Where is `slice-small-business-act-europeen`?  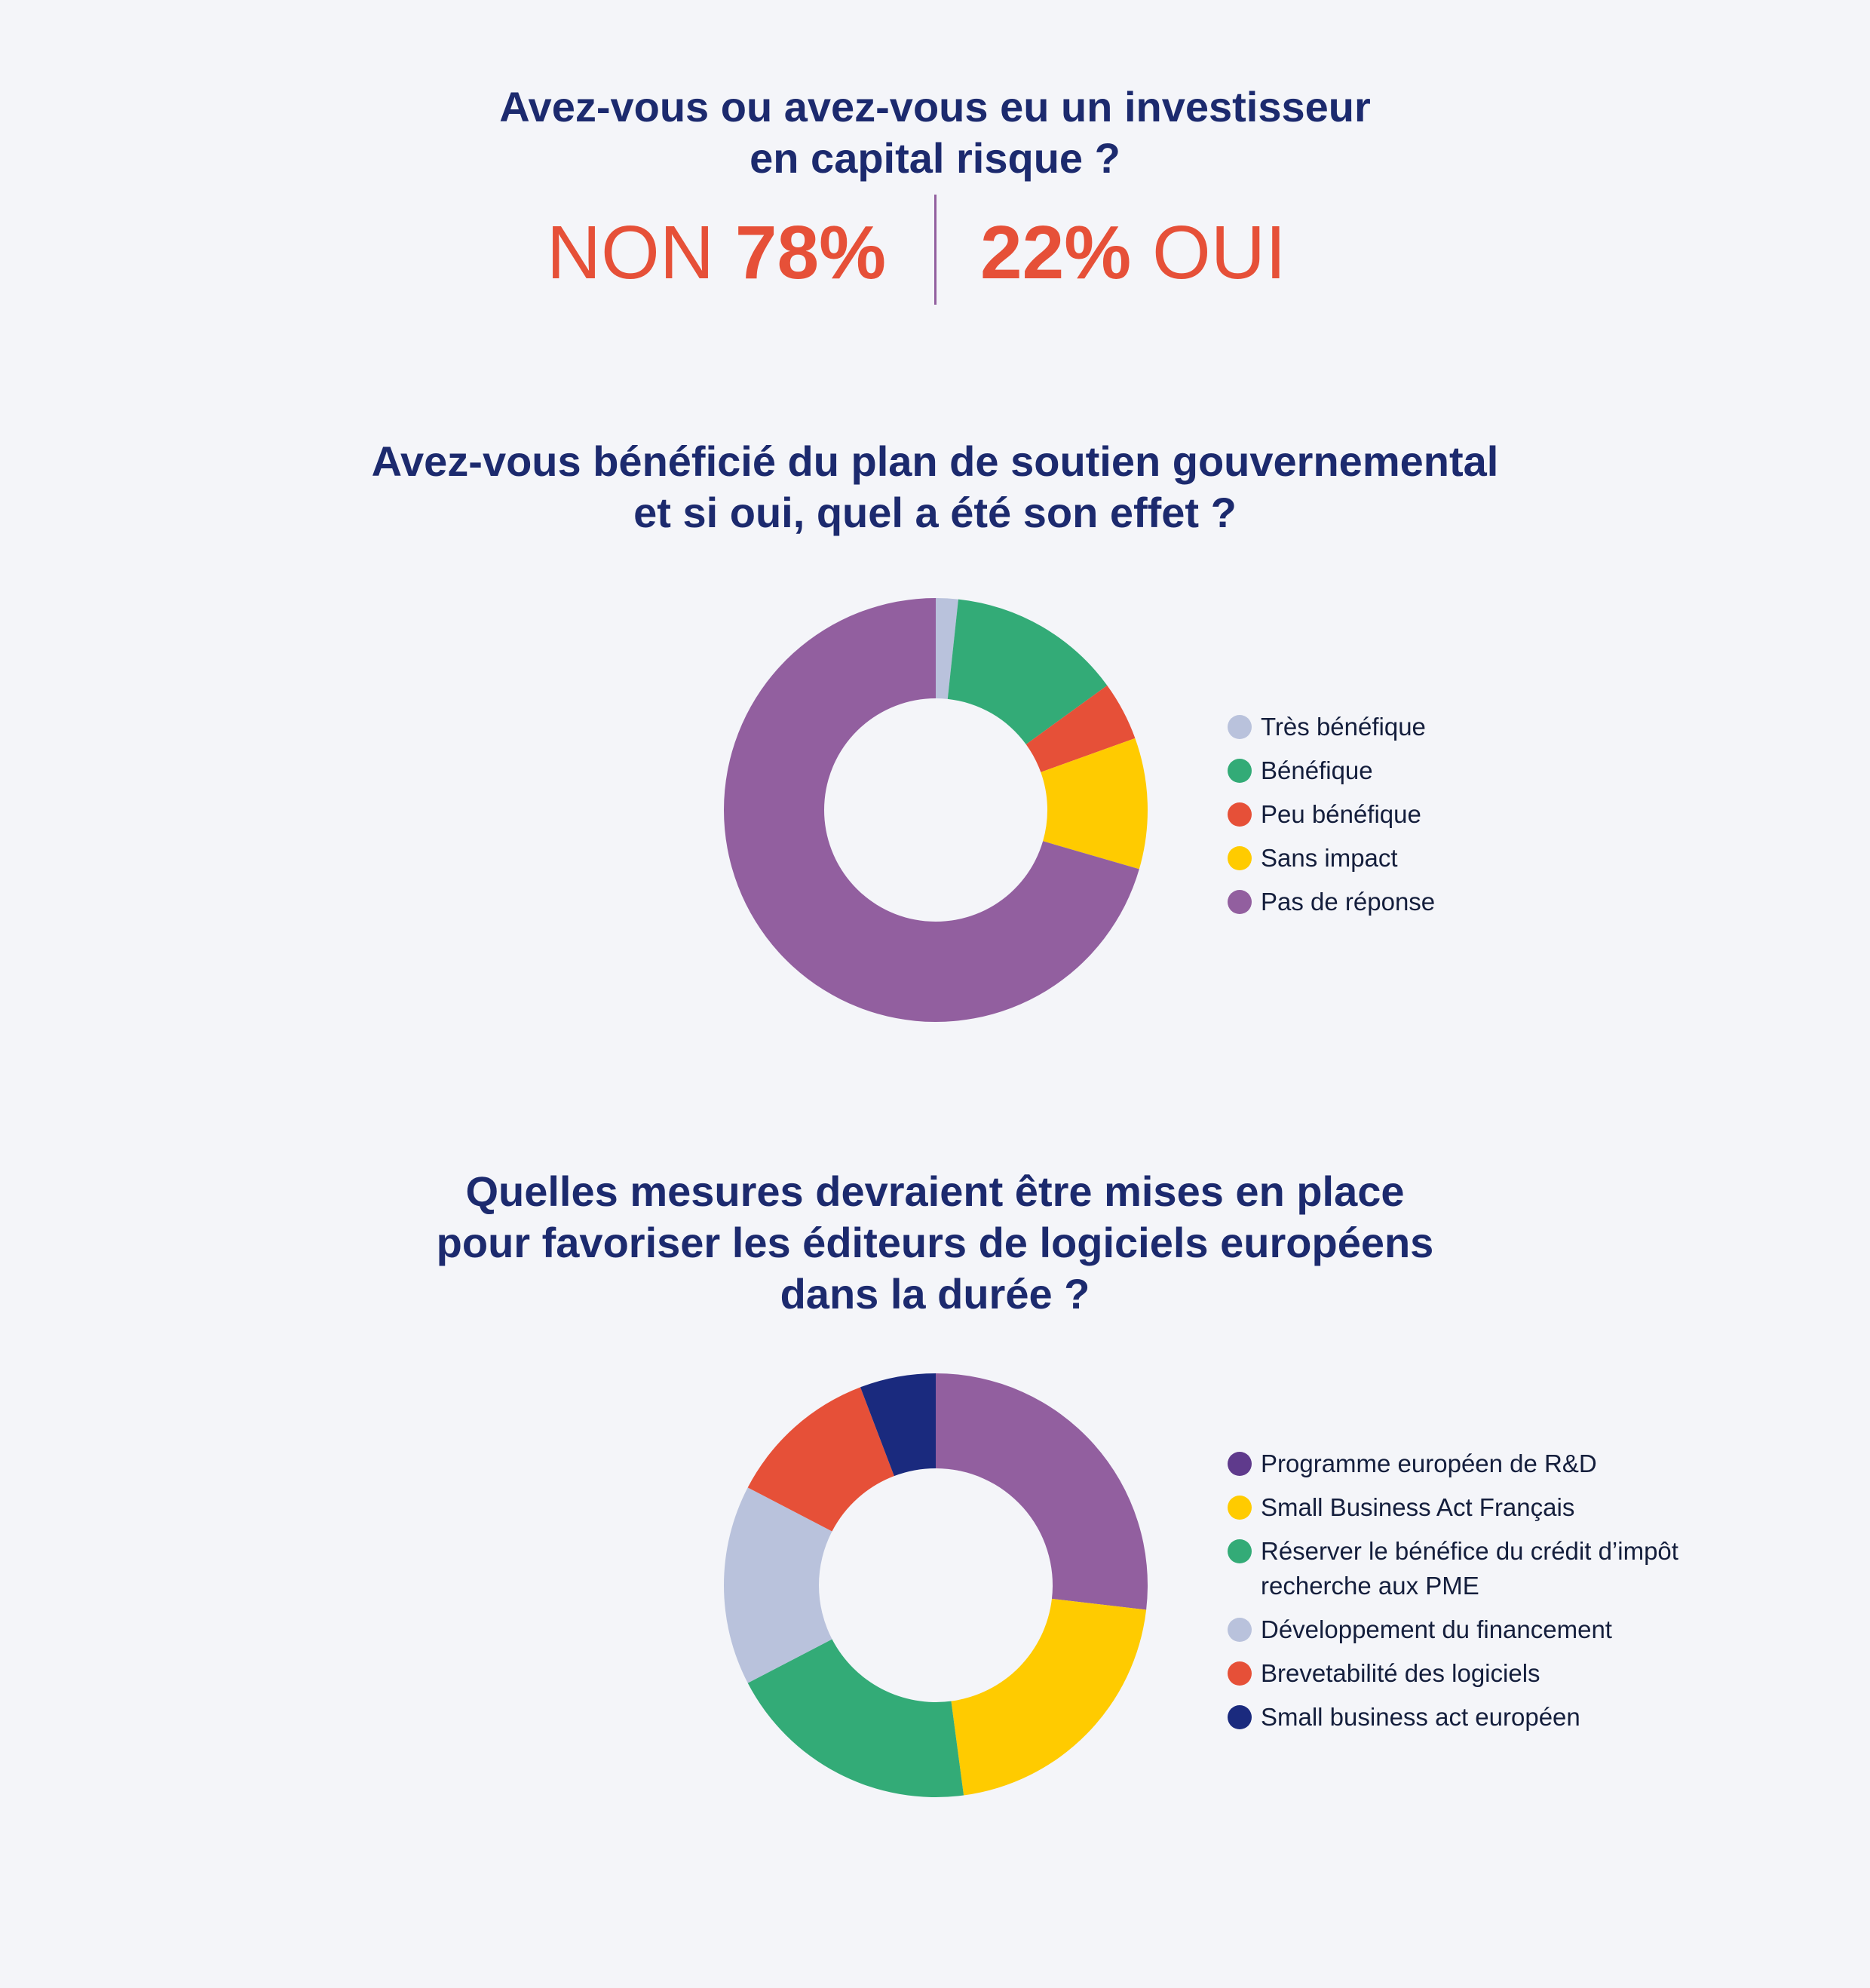 slice-small-business-act-europeen is located at coordinates (898, 1425).